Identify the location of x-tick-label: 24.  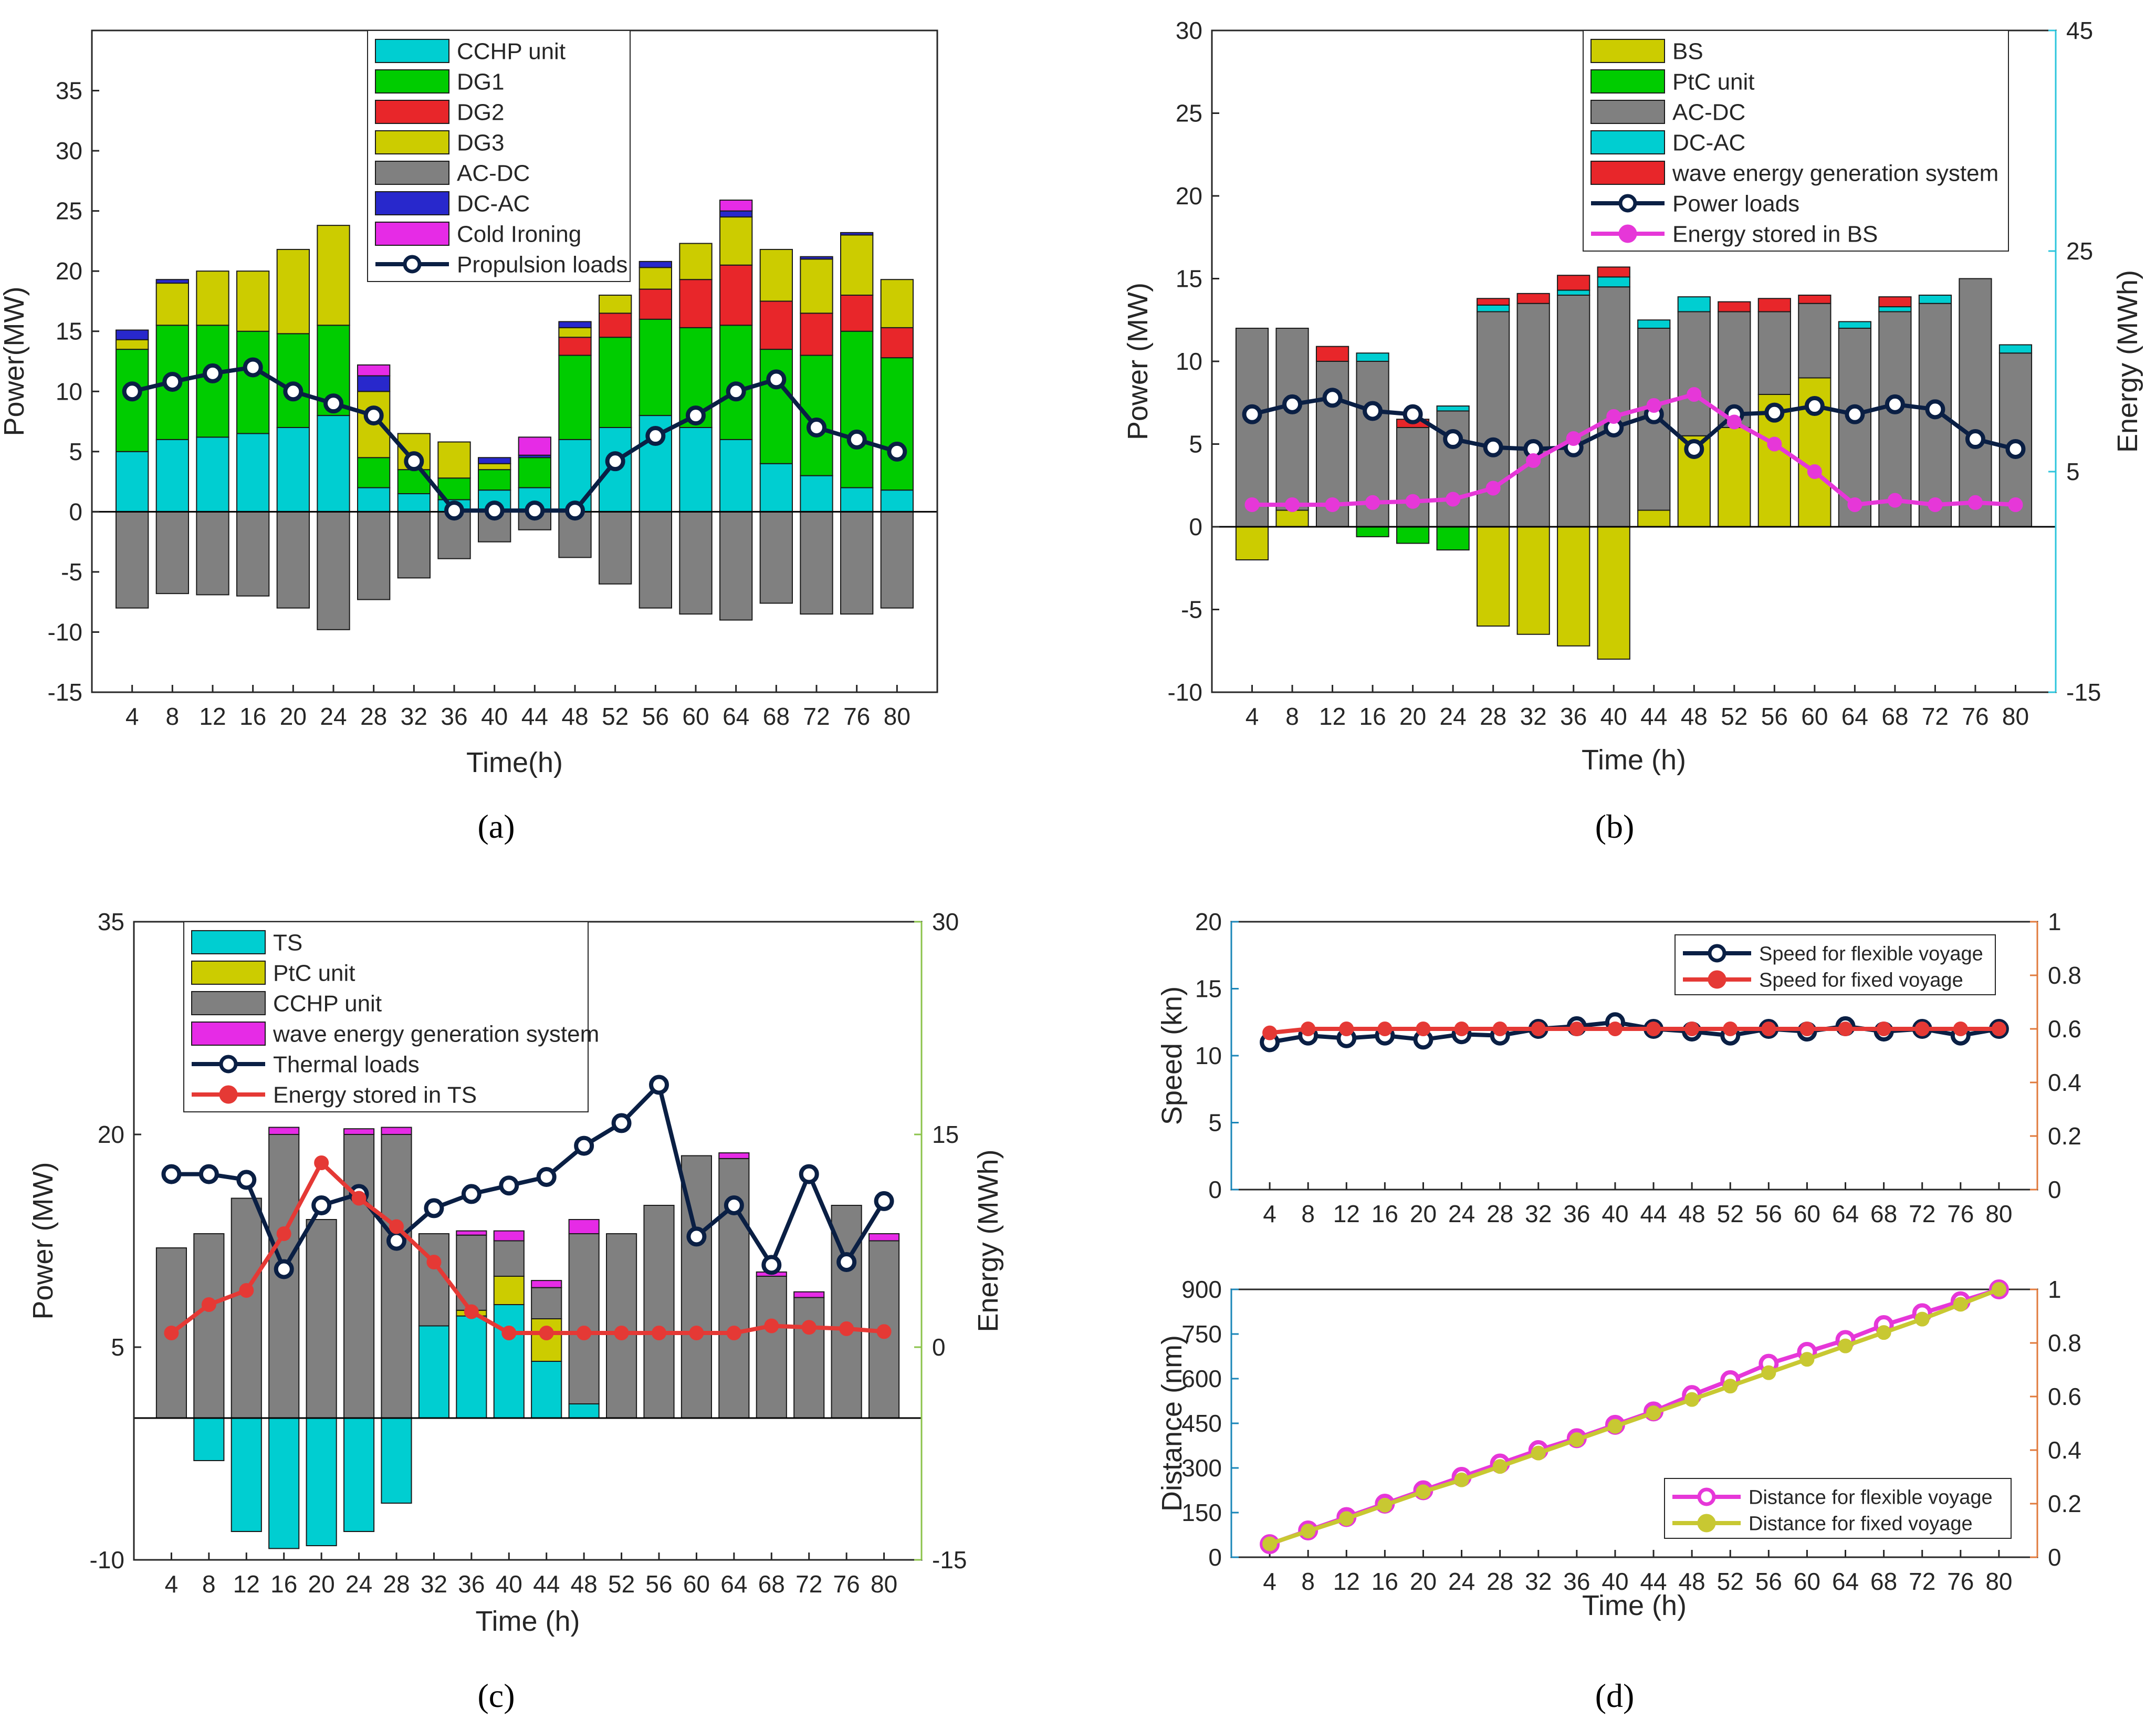
(1453, 716).